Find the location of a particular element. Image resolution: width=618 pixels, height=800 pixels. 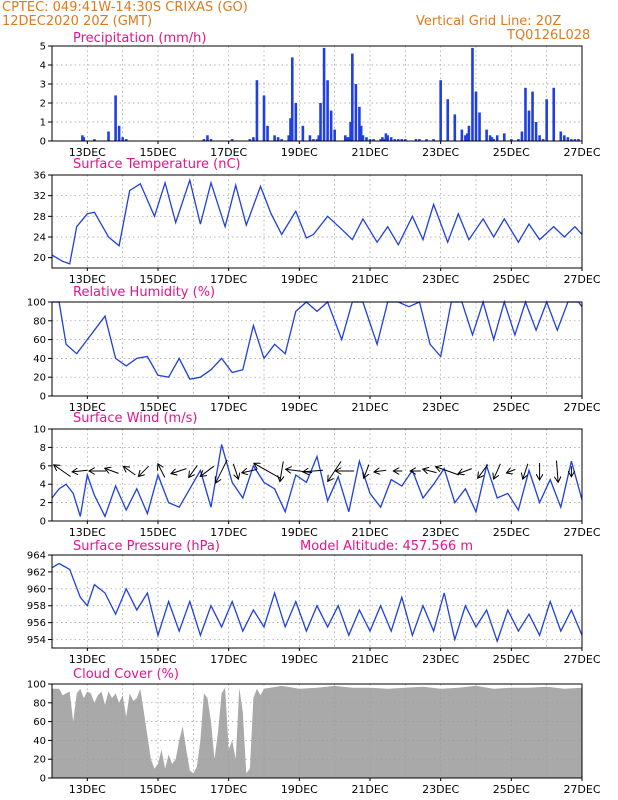

panel-title: Cloud Cover (%) is located at coordinates (126, 674).